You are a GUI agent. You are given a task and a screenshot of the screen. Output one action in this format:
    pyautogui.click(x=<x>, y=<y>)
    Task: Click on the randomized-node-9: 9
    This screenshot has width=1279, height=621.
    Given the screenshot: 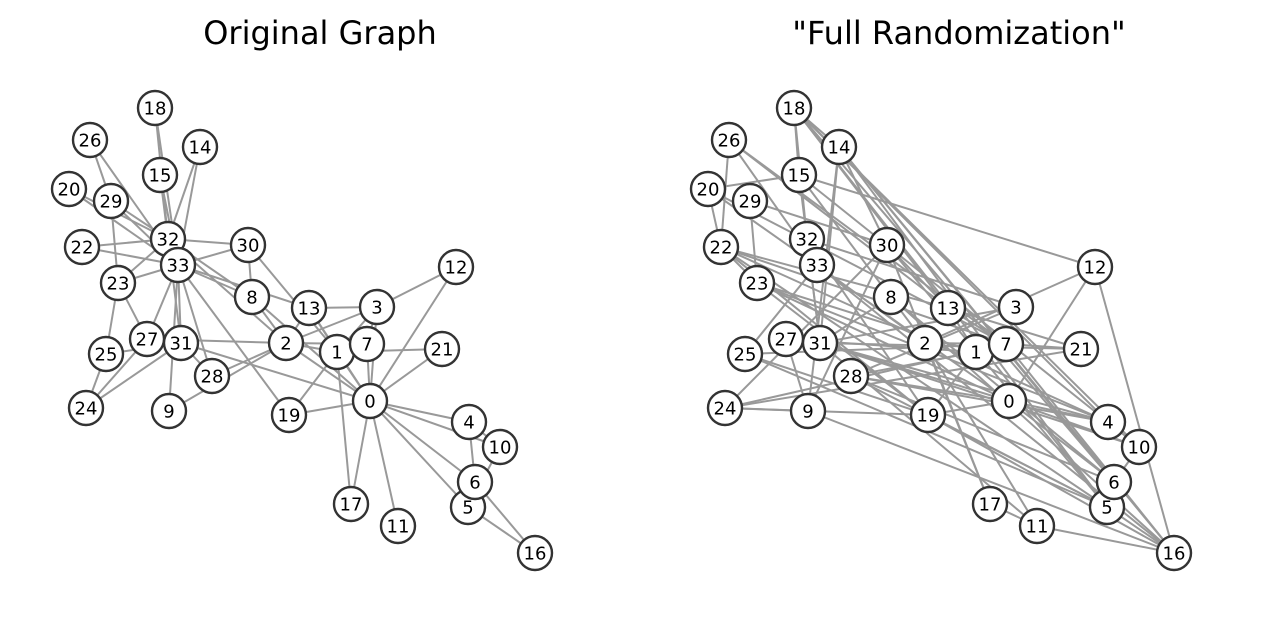 What is the action you would take?
    pyautogui.click(x=808, y=411)
    